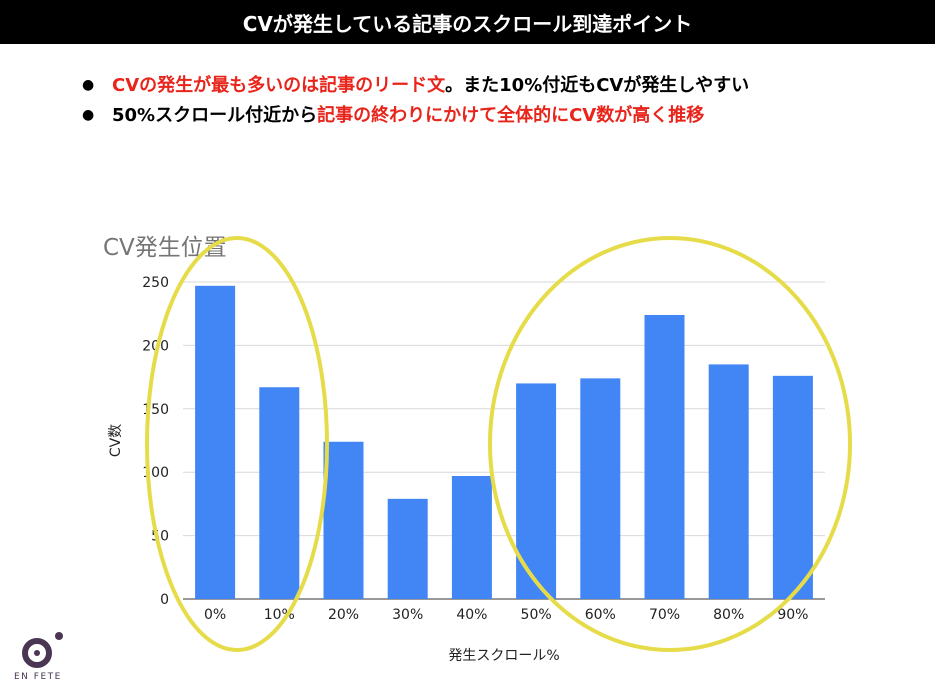 The height and width of the screenshot is (688, 935). Describe the element at coordinates (279, 615) in the screenshot. I see `x-tick-label: 10%` at that location.